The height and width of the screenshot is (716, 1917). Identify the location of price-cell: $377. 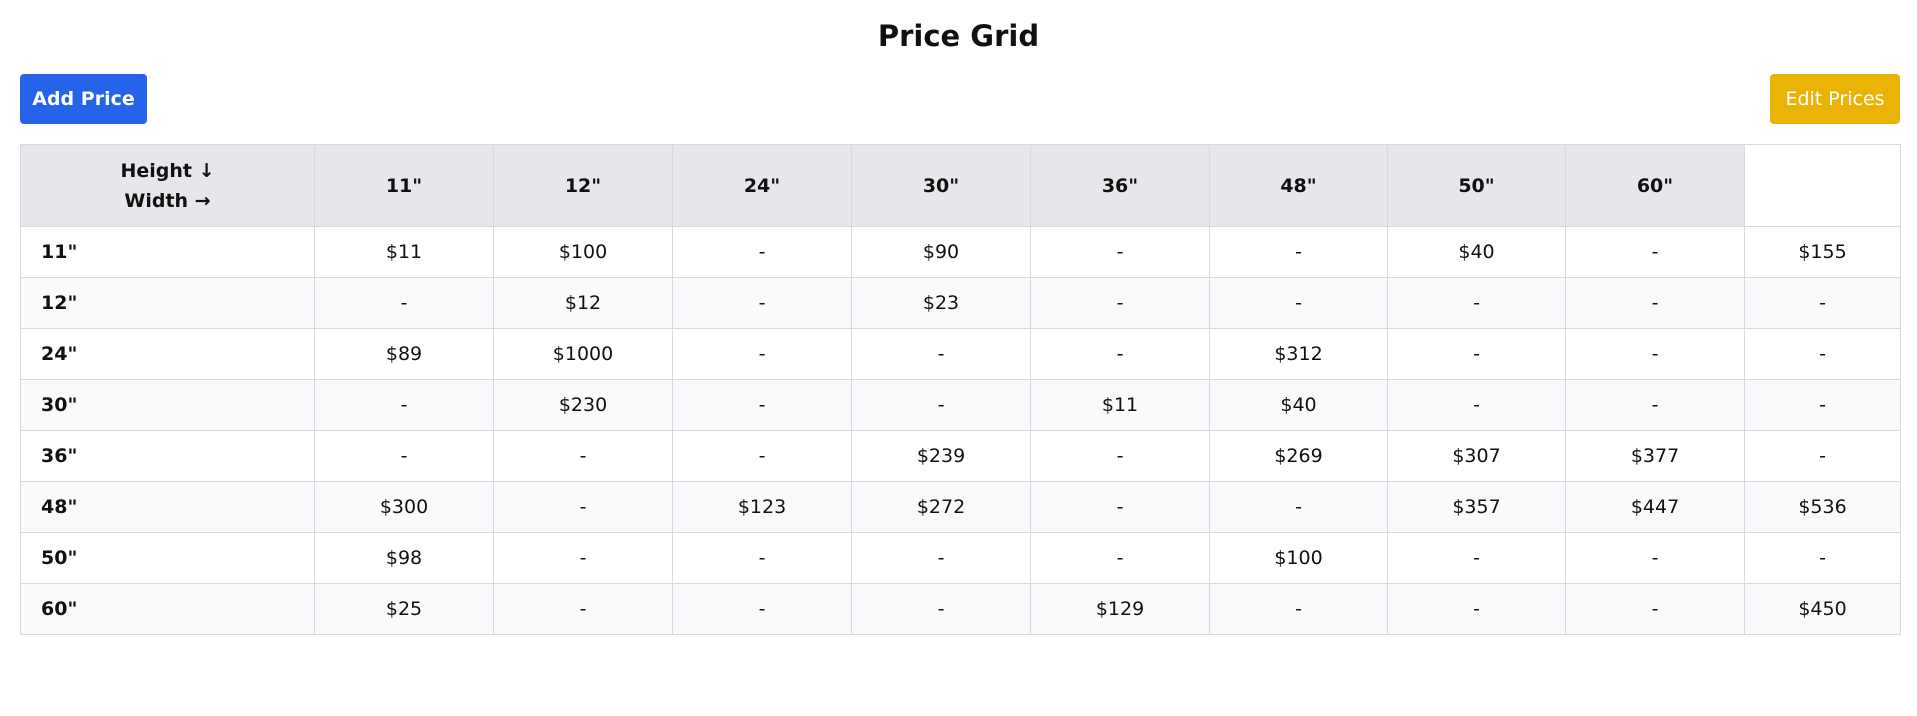
(1655, 456).